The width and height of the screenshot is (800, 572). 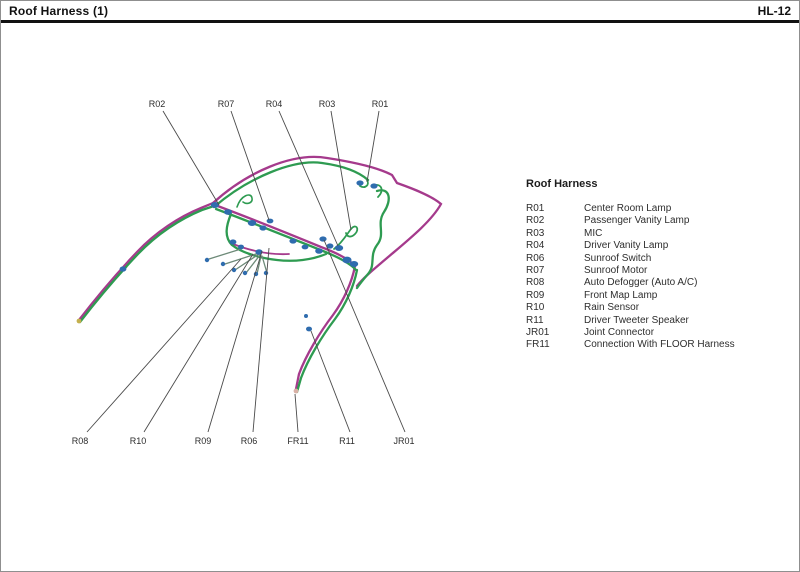 I want to click on legend-desc: Auto Defogger (Auto A/C), so click(x=641, y=283).